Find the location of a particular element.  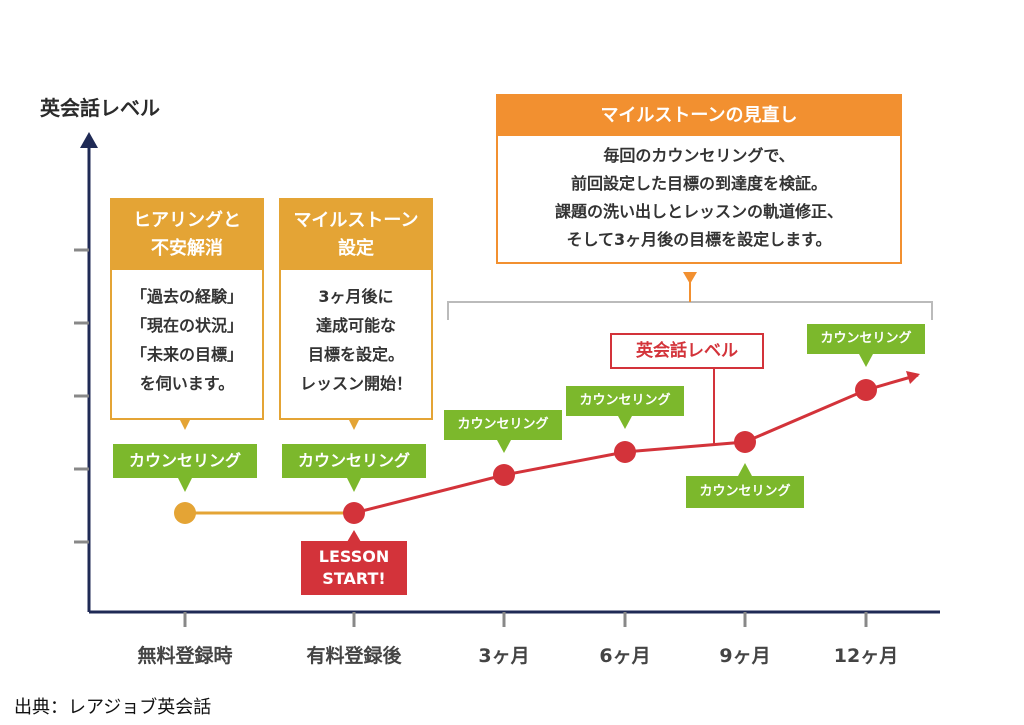

title-line: マイルストーン is located at coordinates (356, 220).